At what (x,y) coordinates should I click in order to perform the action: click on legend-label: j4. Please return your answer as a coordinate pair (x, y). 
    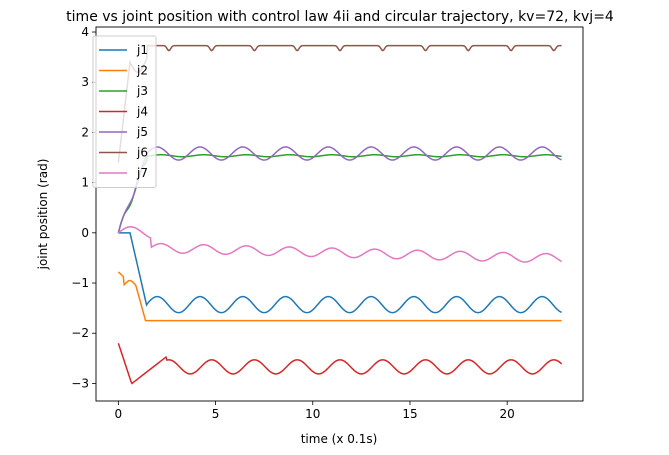
    Looking at the image, I should click on (142, 112).